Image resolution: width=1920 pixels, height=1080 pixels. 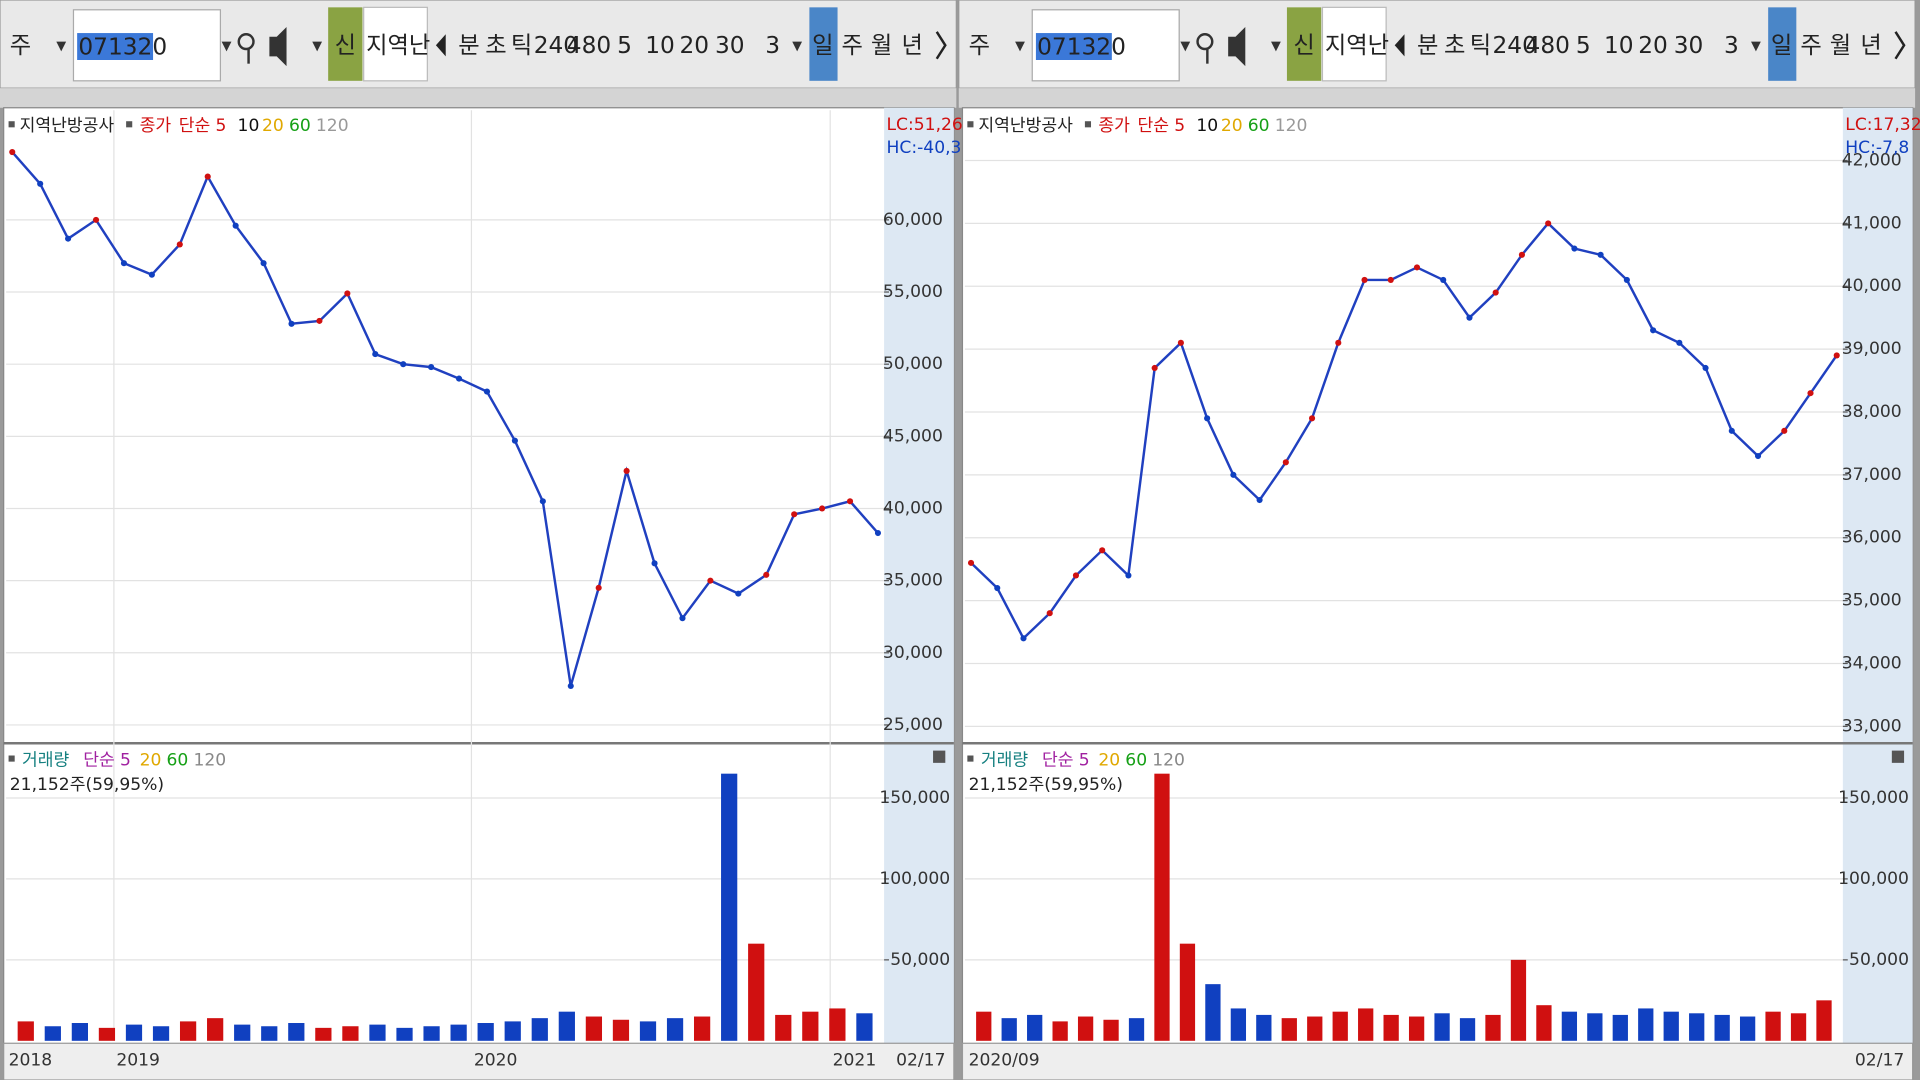 I want to click on volume-legend-ma: 5, so click(x=1084, y=760).